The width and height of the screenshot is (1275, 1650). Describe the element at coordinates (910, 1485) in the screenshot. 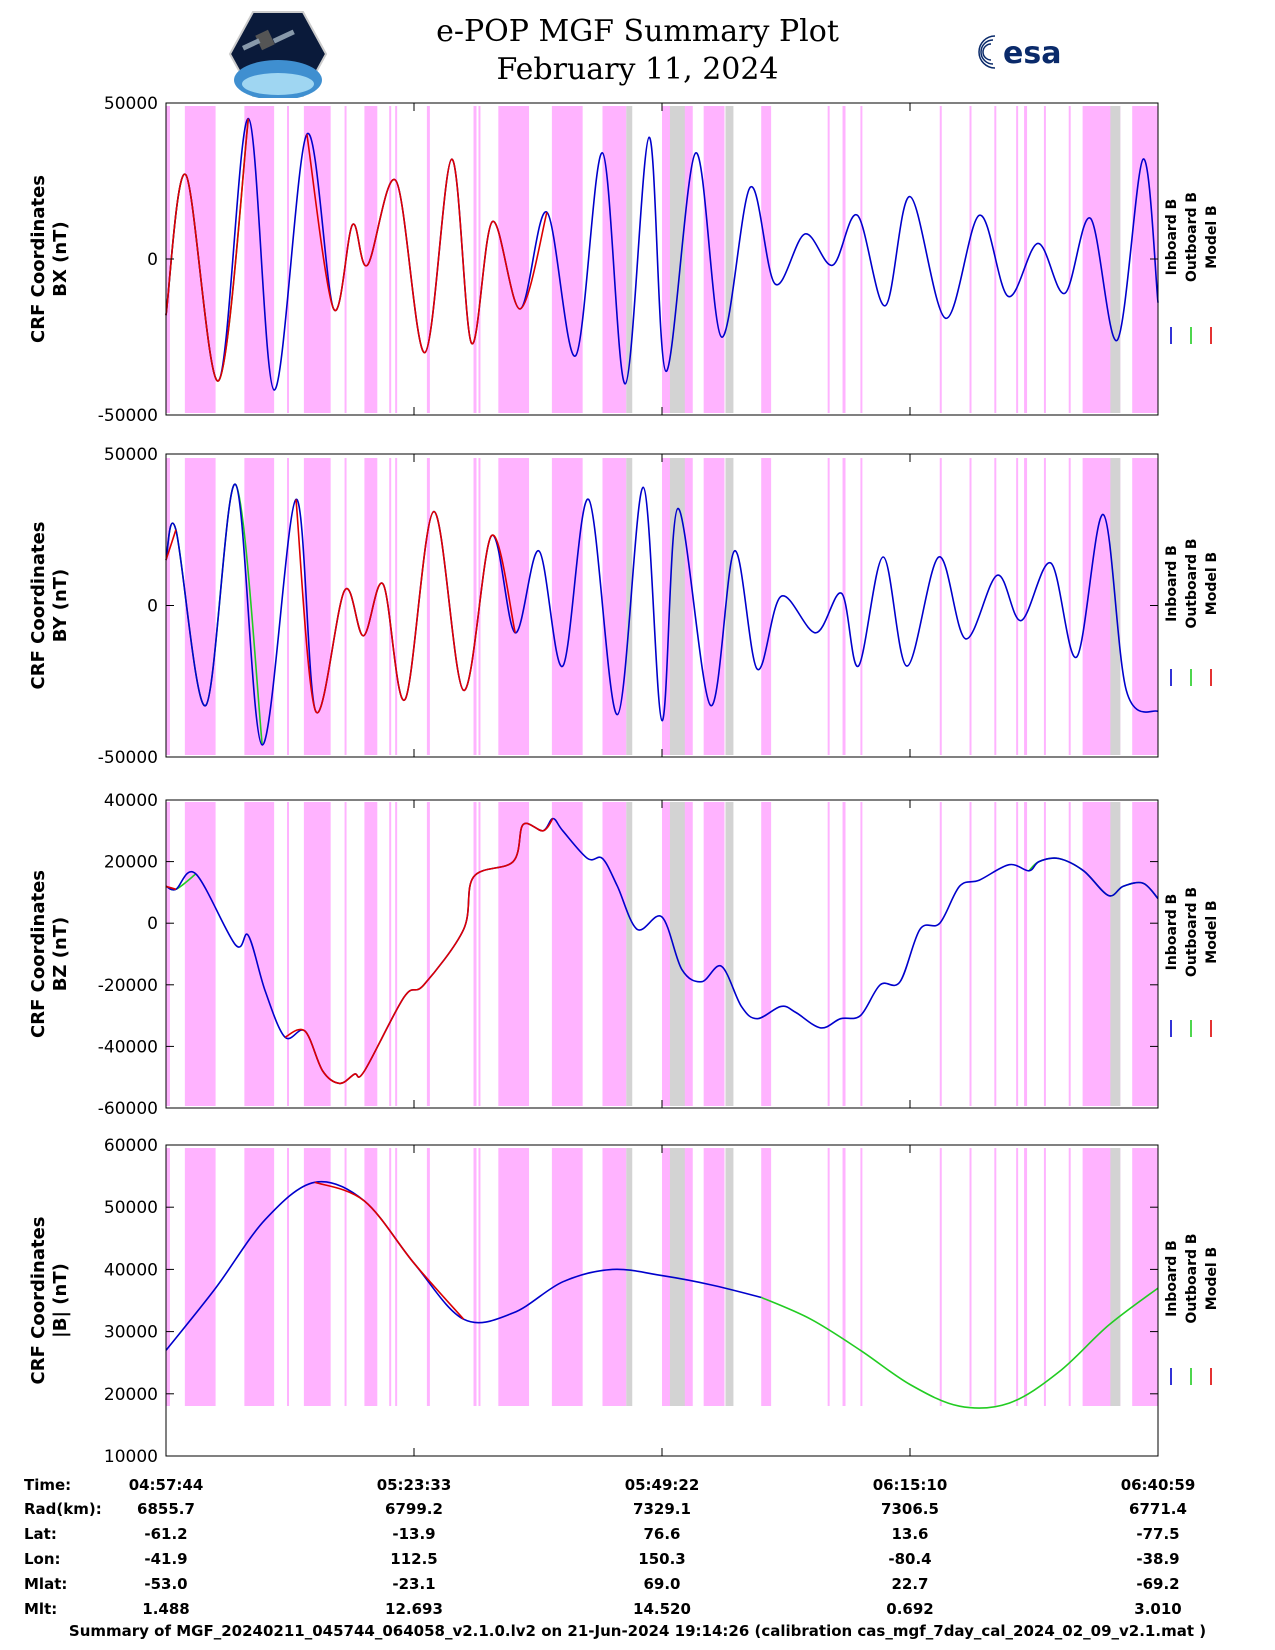

I see `info-cell: 06:15:10` at that location.